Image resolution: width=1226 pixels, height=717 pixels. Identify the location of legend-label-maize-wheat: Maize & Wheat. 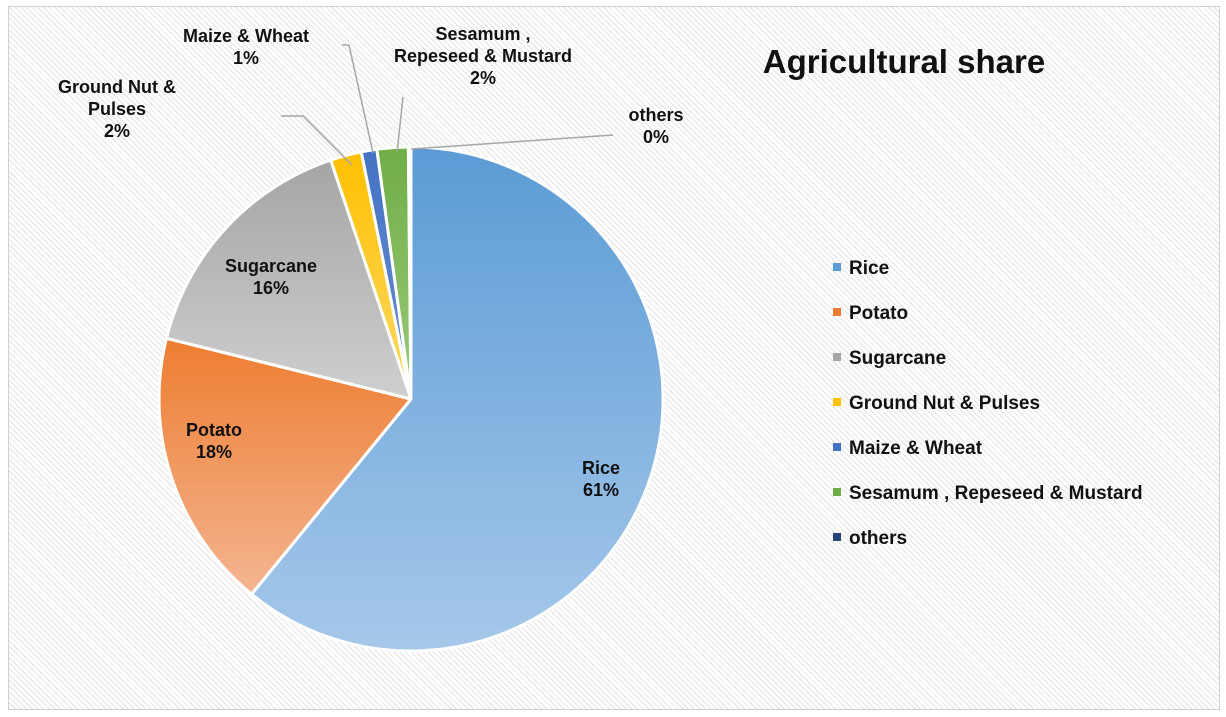
(916, 448).